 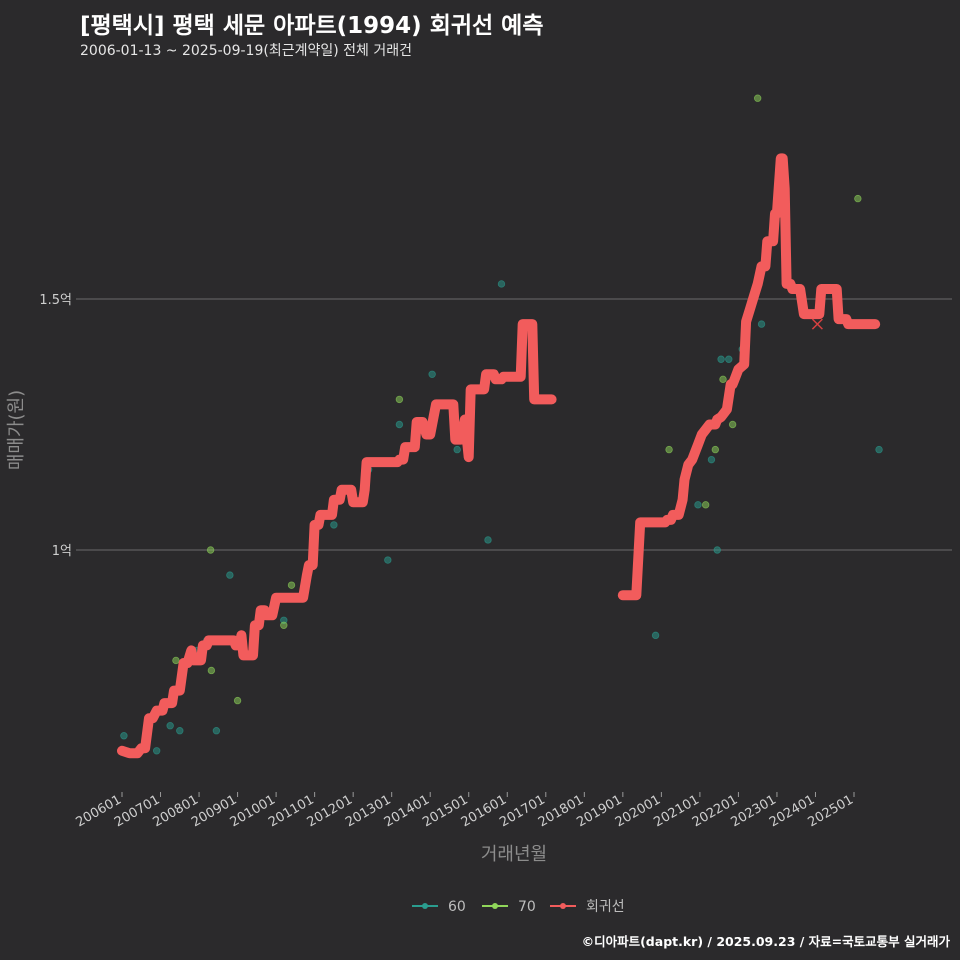 I want to click on legend-label: 60, so click(x=457, y=907).